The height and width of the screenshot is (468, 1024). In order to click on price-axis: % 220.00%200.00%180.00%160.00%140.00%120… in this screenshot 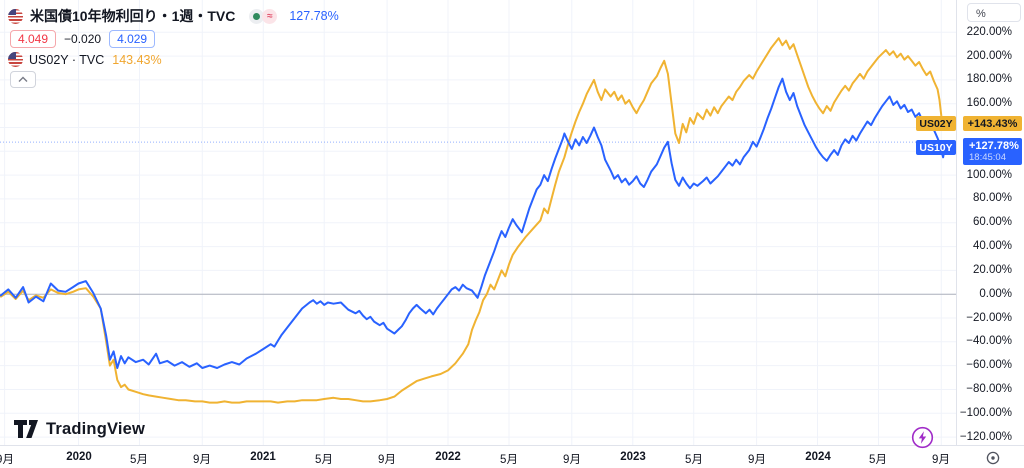, I will do `click(990, 222)`.